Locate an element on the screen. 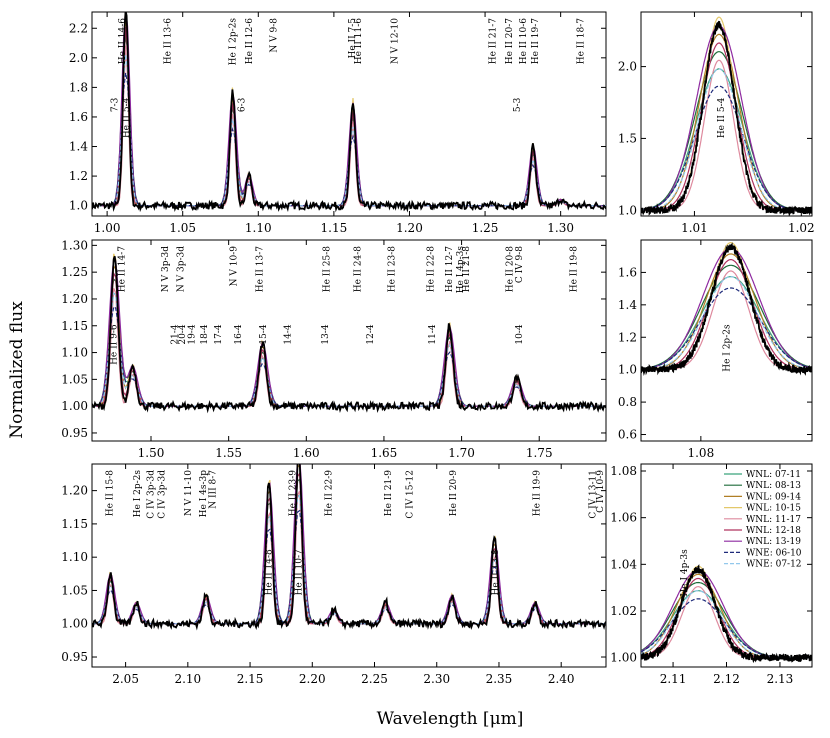 The image size is (830, 738). y-tick-label: 1.25 is located at coordinates (74, 272).